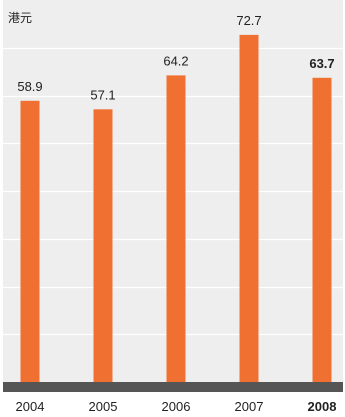 This screenshot has height=417, width=345. I want to click on value-label-2004: 58.9, so click(29, 86).